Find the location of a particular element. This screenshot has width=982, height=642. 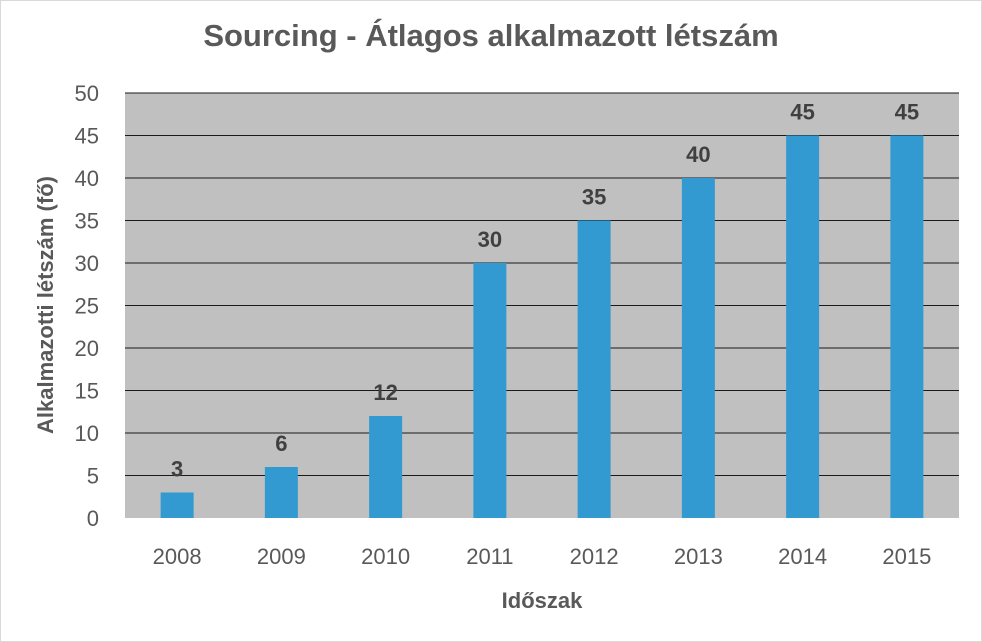

y-tick-label: 45 is located at coordinates (87, 136).